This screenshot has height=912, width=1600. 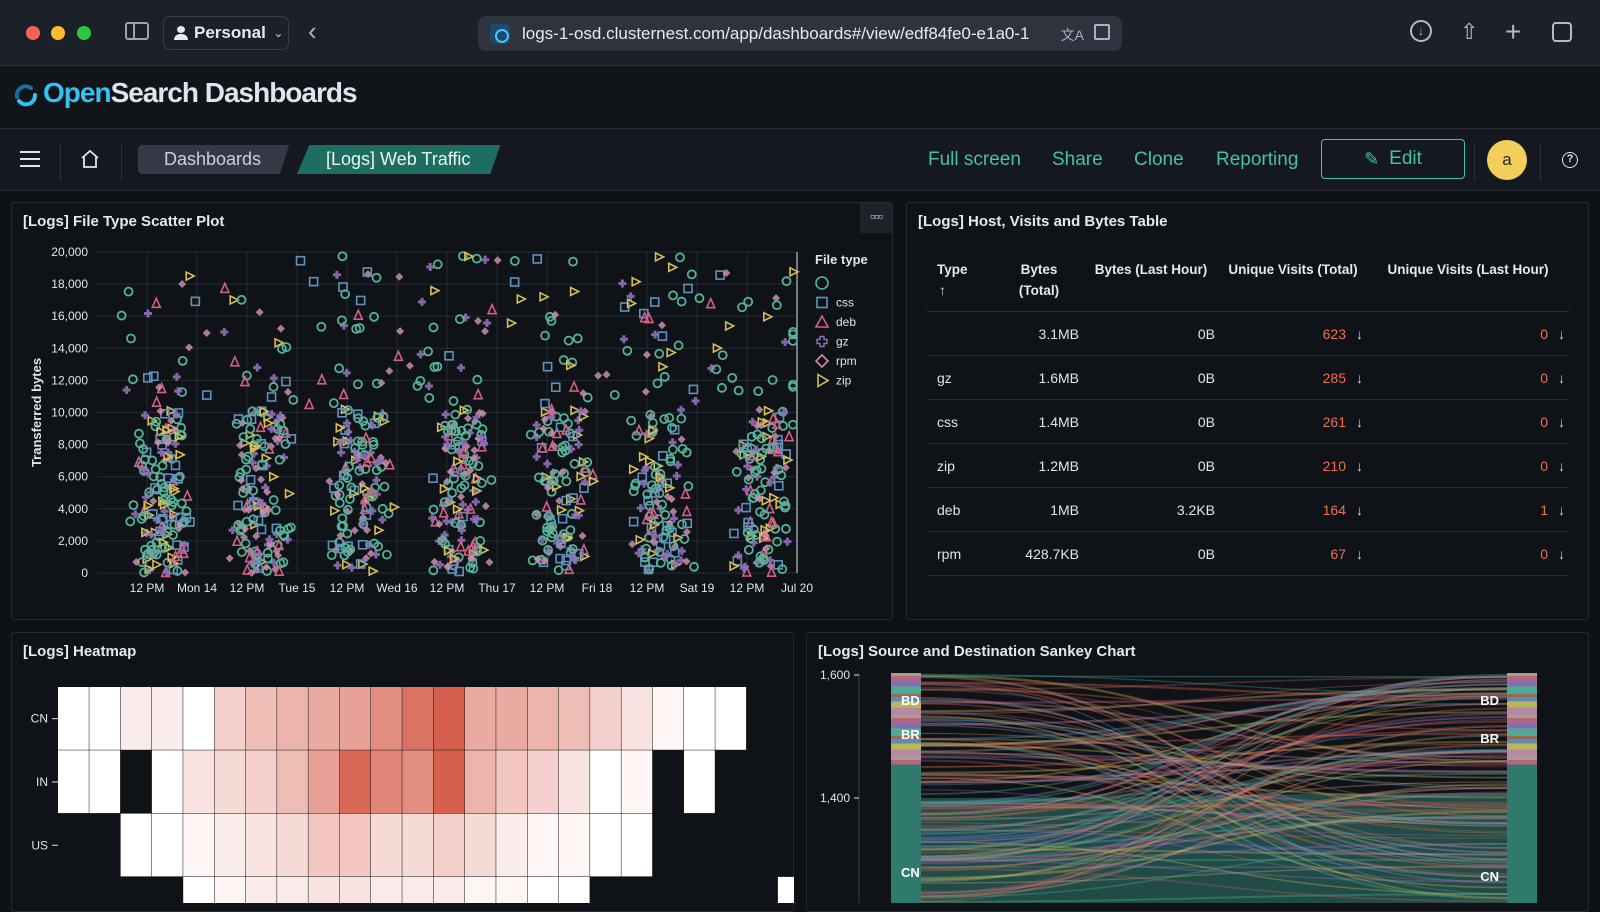 I want to click on minimize-window-button, so click(x=58, y=33).